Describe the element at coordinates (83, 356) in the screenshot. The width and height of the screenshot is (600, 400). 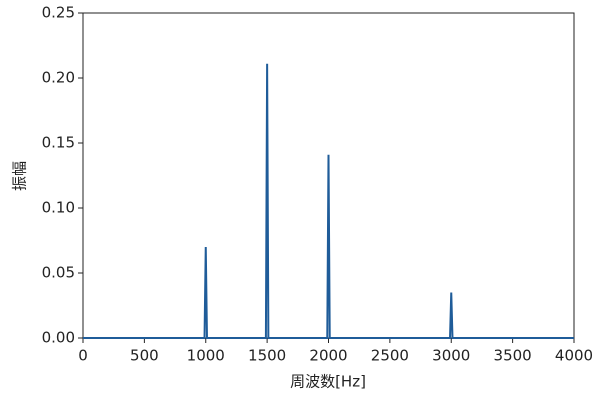
I see `x-tick-label: 0` at that location.